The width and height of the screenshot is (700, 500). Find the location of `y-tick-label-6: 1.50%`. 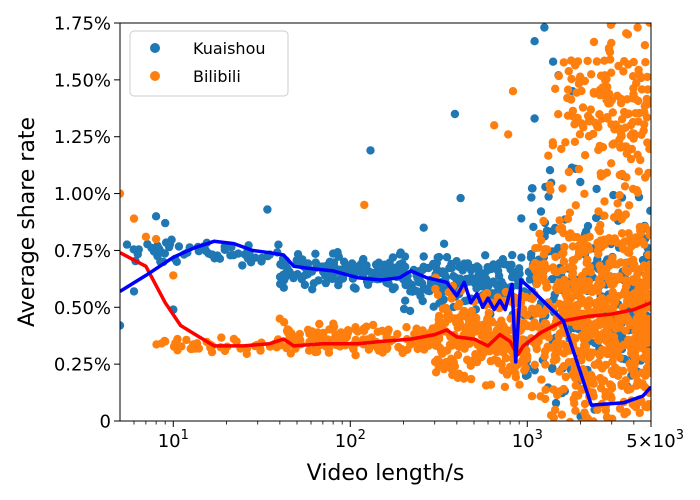

y-tick-label-6: 1.50% is located at coordinates (82, 80).